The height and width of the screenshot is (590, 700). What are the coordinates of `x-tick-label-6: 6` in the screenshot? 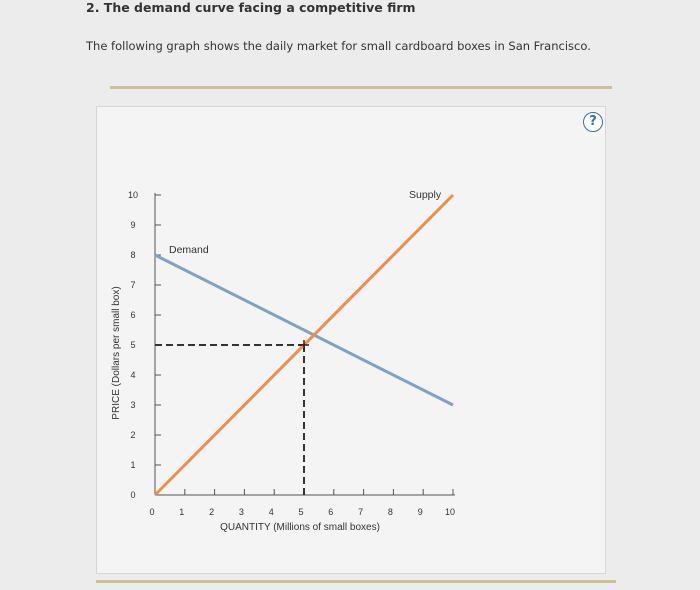 It's located at (330, 512).